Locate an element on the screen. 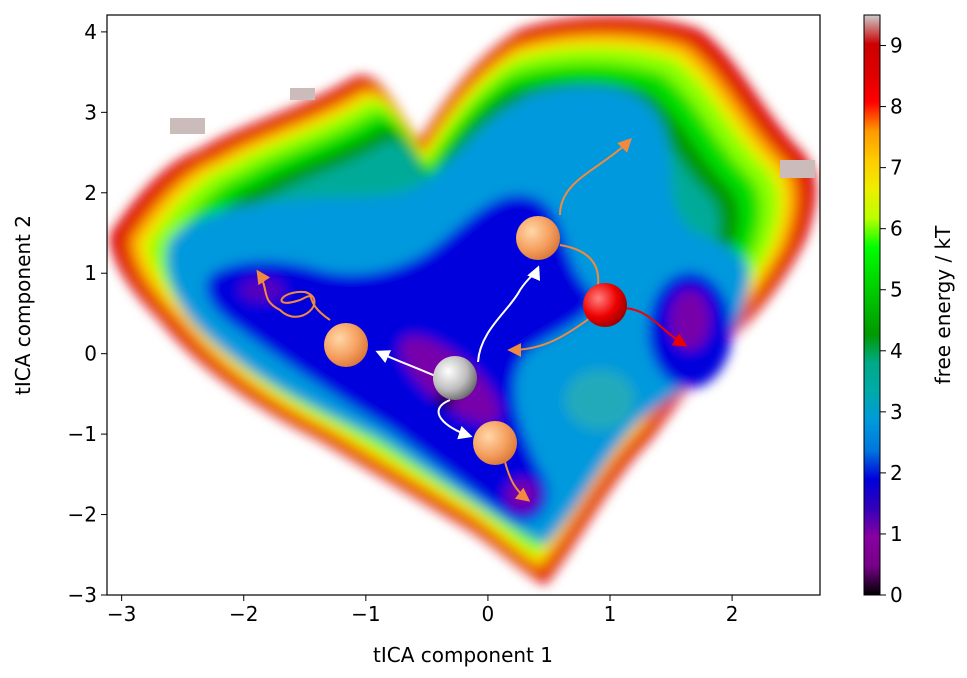  y-tick-label: 1 is located at coordinates (90, 273).